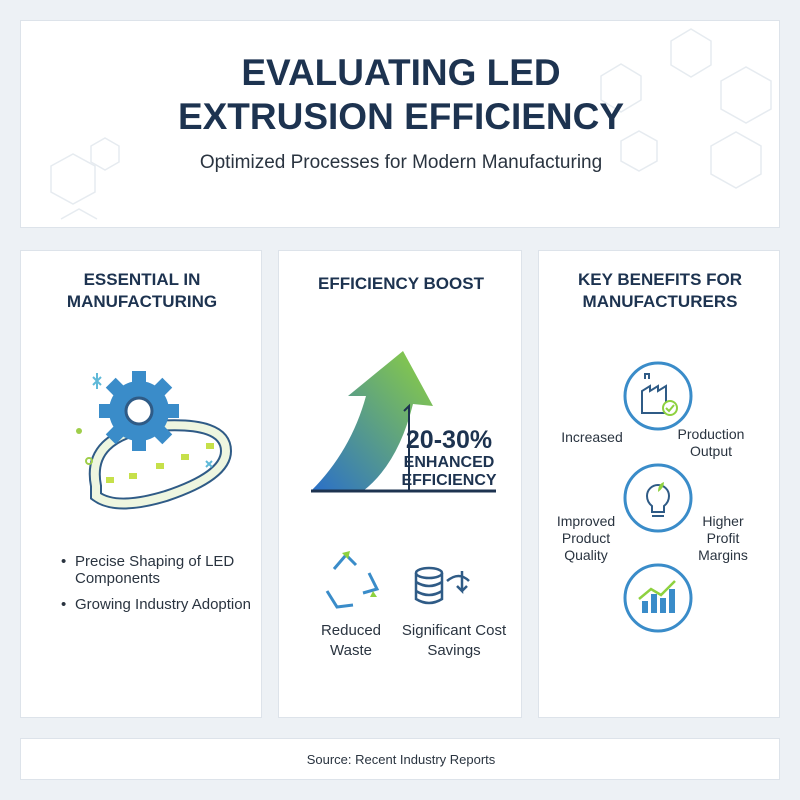  What do you see at coordinates (660, 290) in the screenshot?
I see `panel-title: KEY BENEFITS FOR MANUFACTURERS` at bounding box center [660, 290].